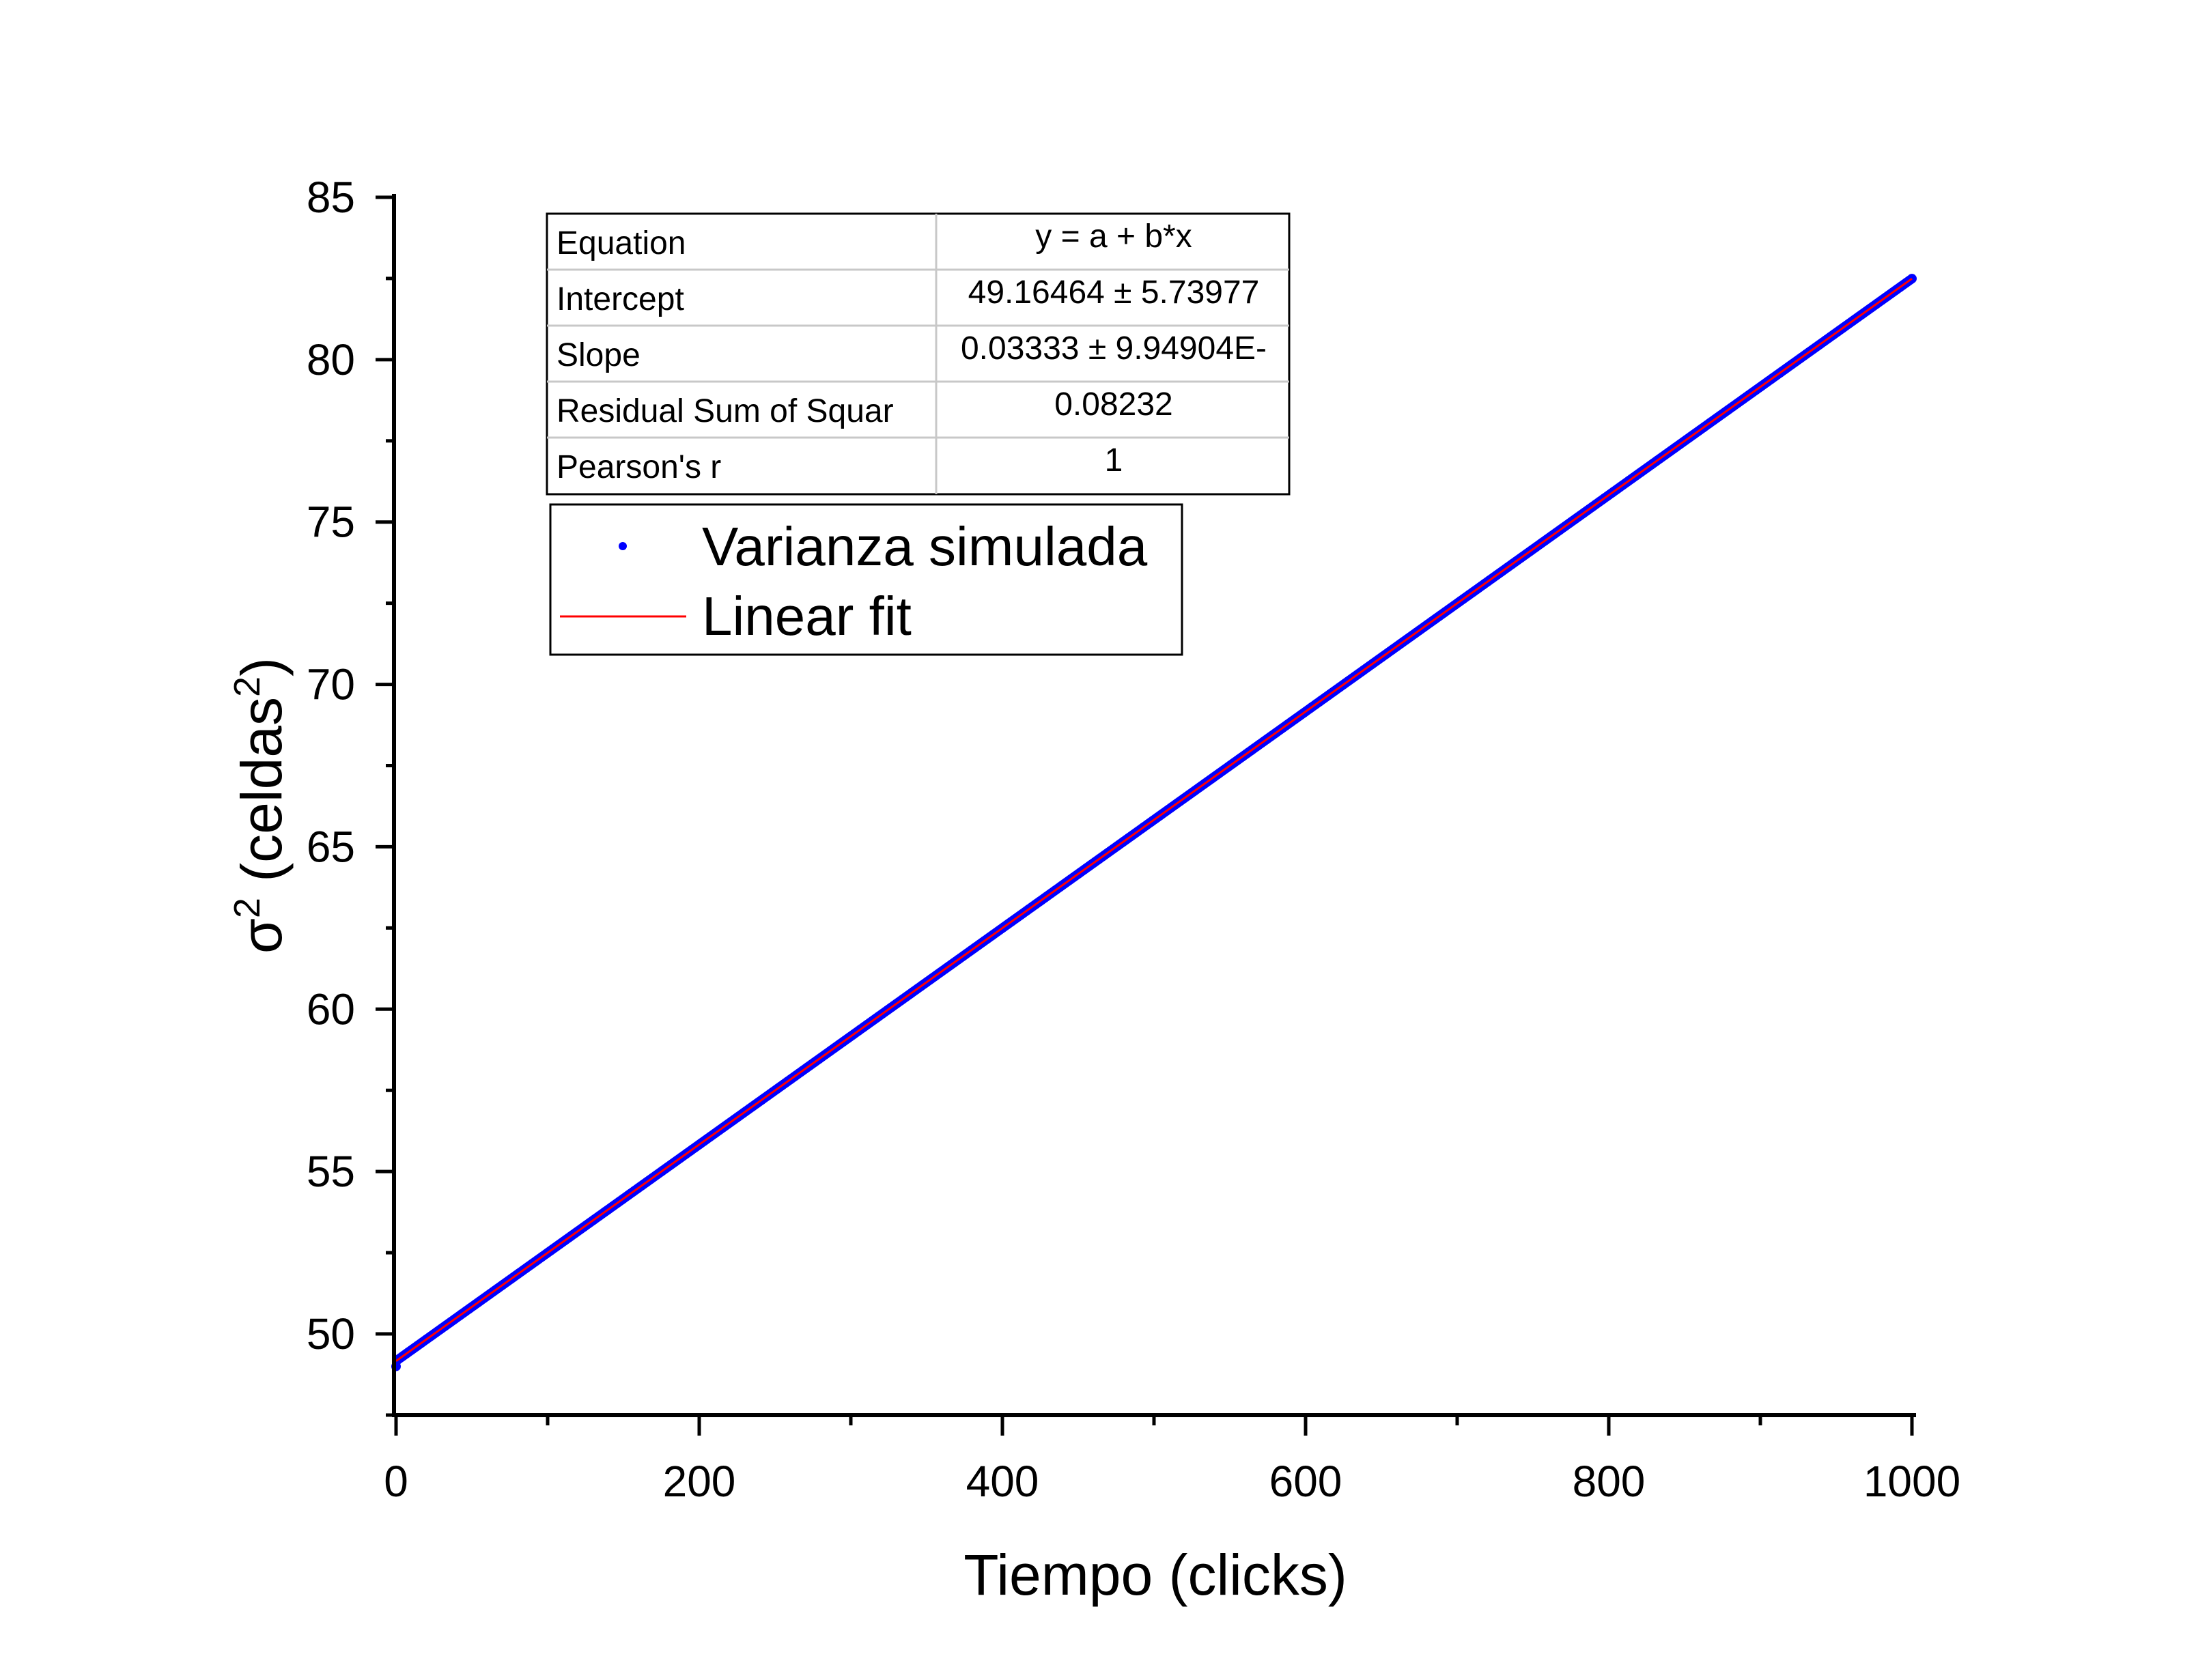 Image resolution: width=2196 pixels, height=1680 pixels. Describe the element at coordinates (699, 1481) in the screenshot. I see `x-tick-label: 200` at that location.